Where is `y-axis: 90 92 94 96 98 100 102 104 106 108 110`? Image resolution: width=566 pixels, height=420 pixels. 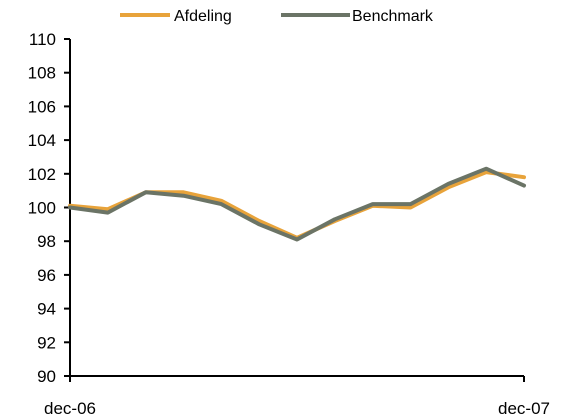 y-axis: 90 92 94 96 98 100 102 104 106 108 110 is located at coordinates (49, 208).